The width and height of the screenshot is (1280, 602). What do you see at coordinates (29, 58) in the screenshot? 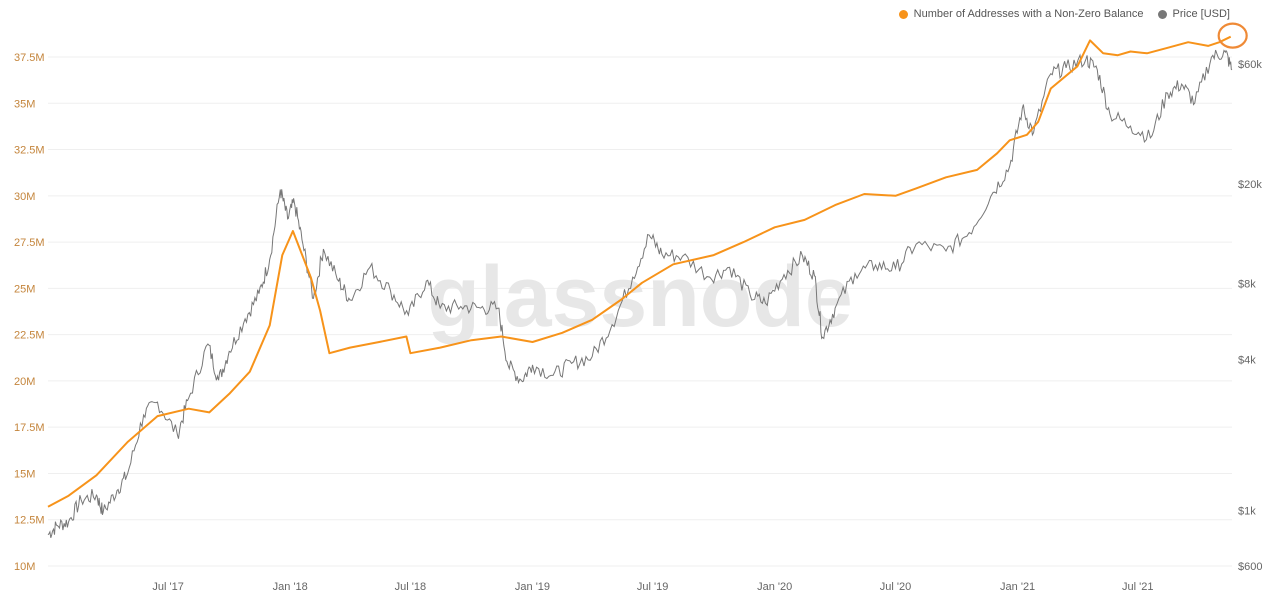
I see `y-left-tick-label: 37.5M` at bounding box center [29, 58].